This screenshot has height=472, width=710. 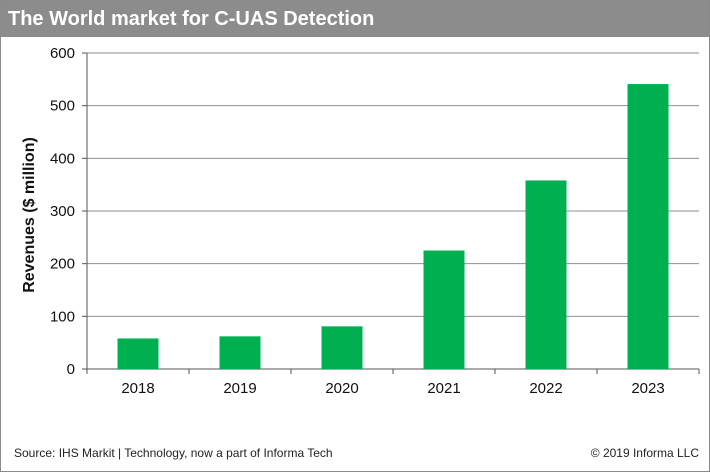 I want to click on bar-2023, so click(x=648, y=226).